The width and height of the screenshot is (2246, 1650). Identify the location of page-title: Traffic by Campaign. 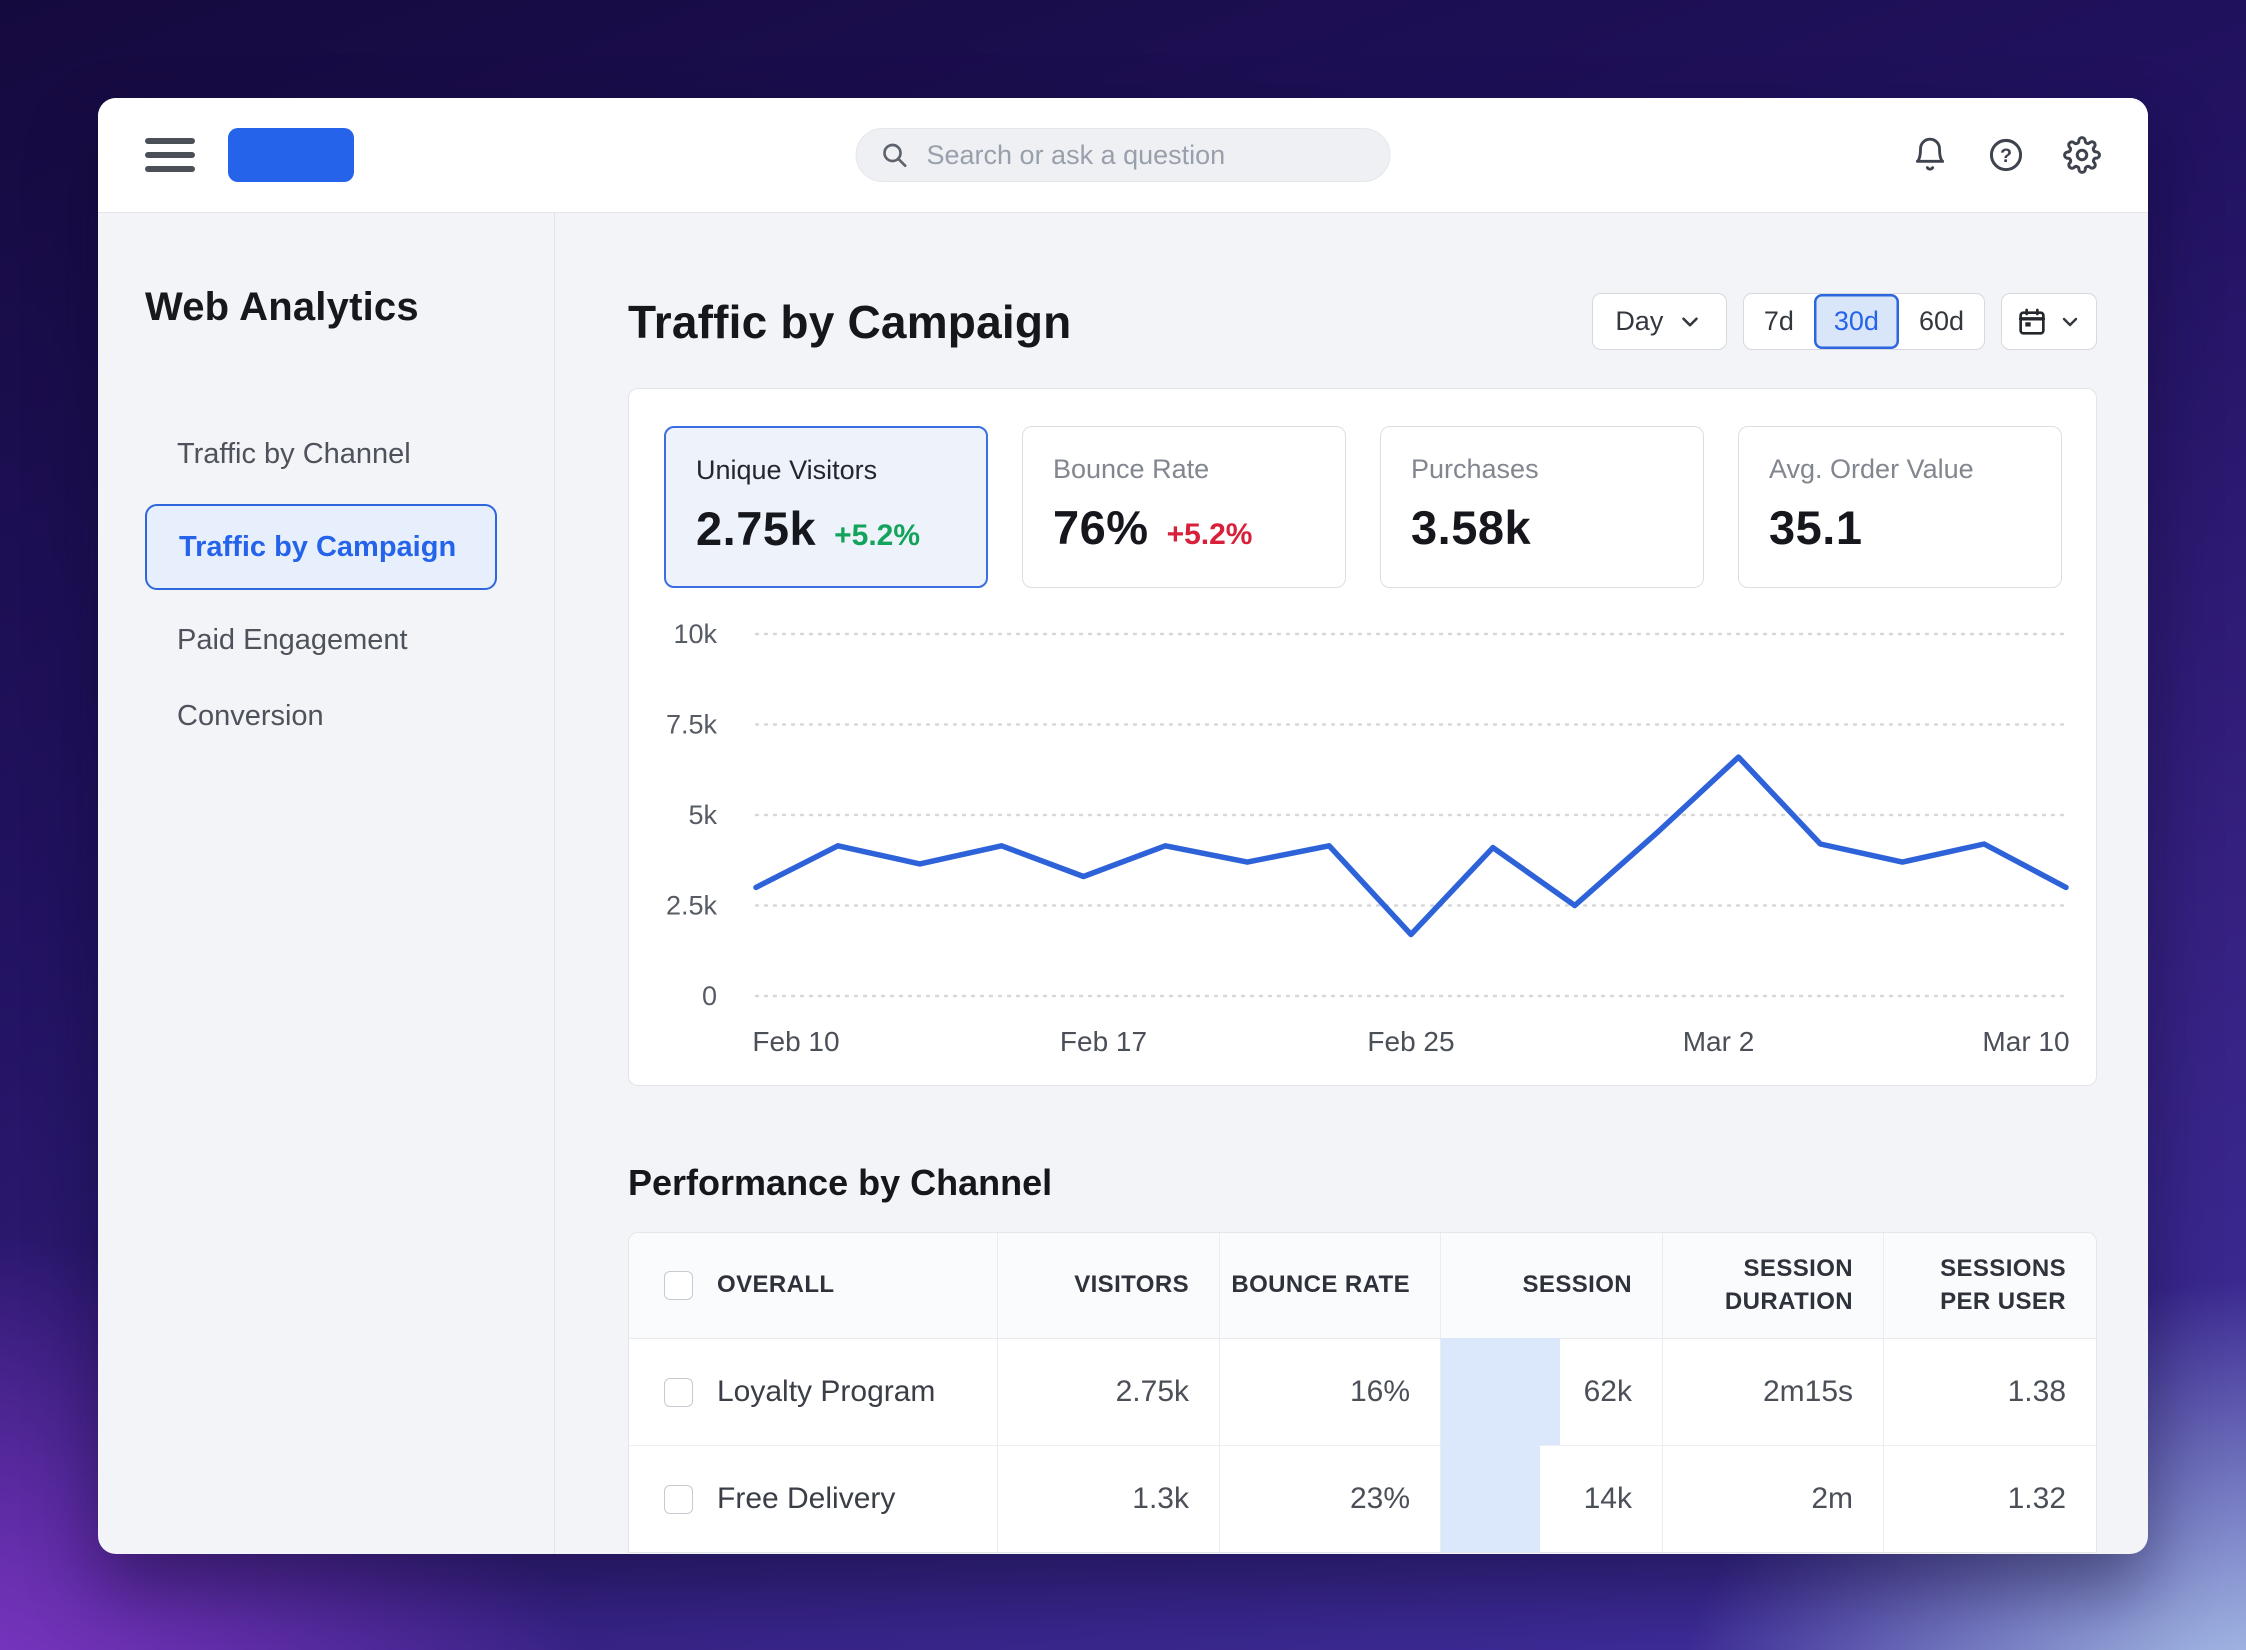
(850, 321).